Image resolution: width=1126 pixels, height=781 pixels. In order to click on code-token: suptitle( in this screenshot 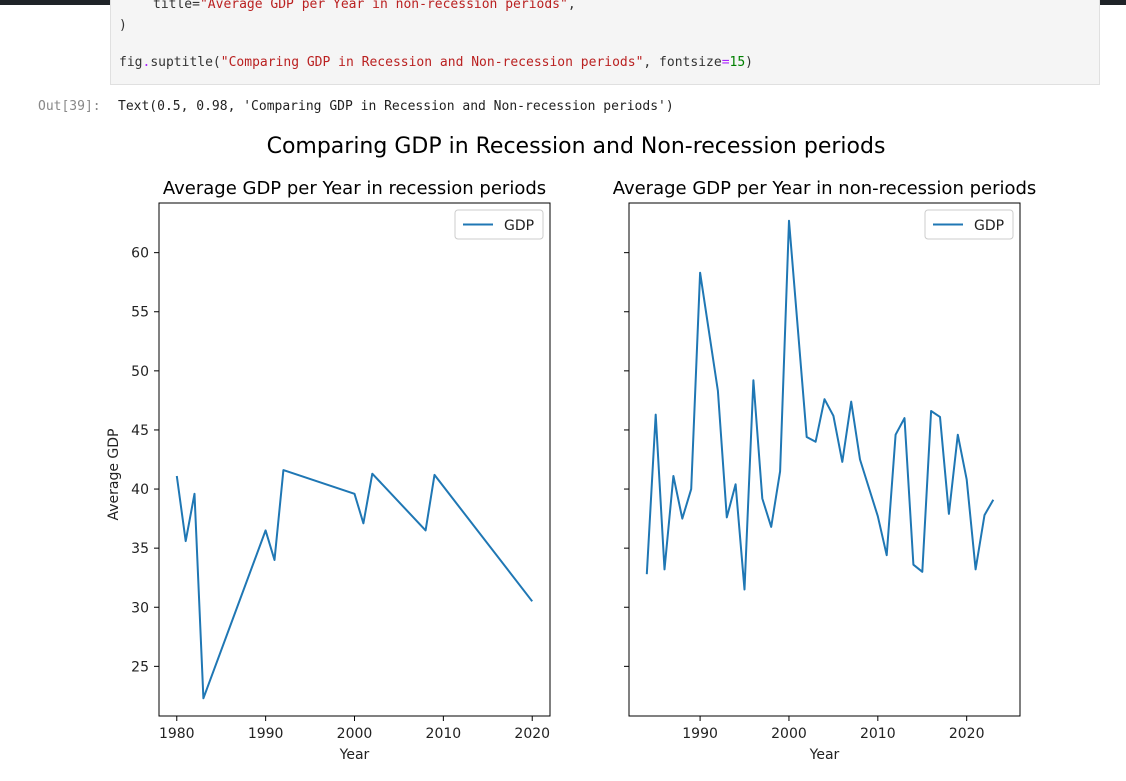, I will do `click(185, 62)`.